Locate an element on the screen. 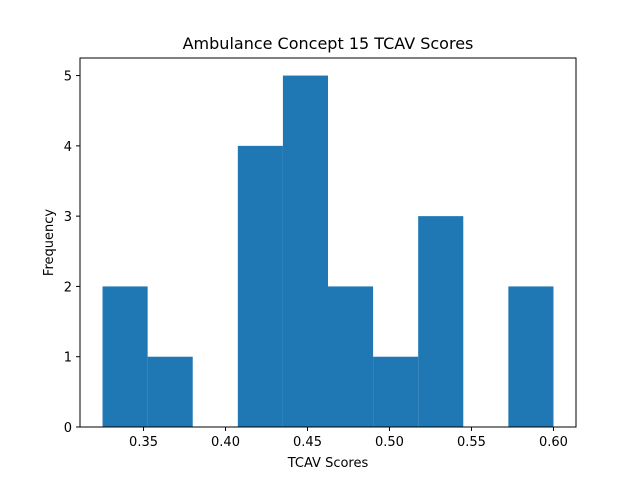 Image resolution: width=640 pixels, height=480 pixels. y-tick-label: 0 is located at coordinates (68, 428).